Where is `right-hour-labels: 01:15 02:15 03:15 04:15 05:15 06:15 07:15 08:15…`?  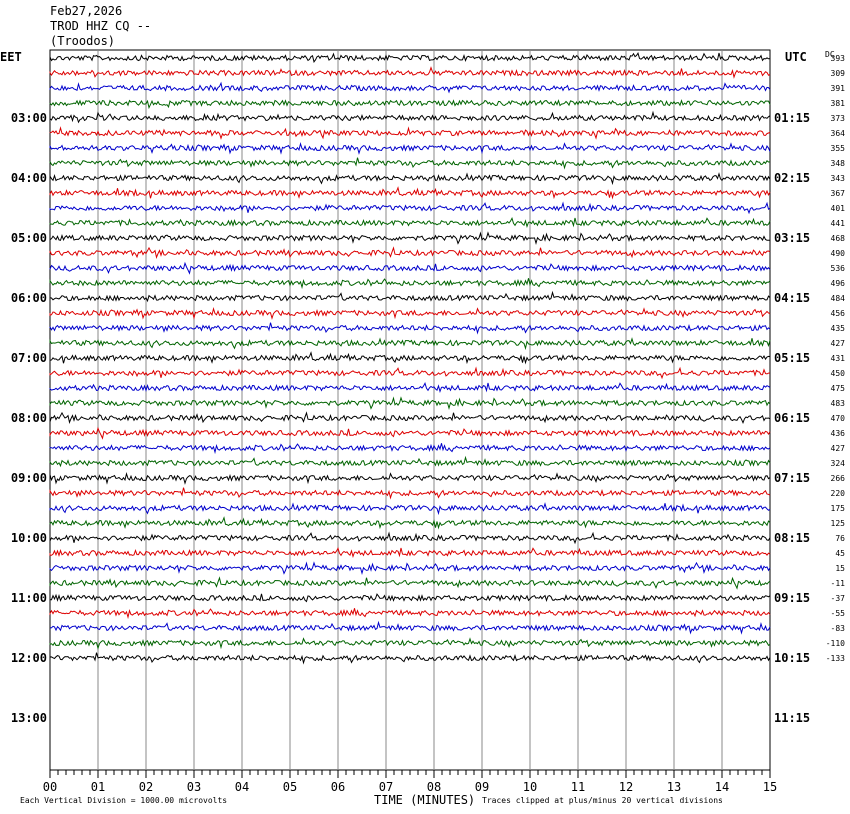
right-hour-labels: 01:15 02:15 03:15 04:15 05:15 06:15 07:15 08:15… is located at coordinates (792, 418).